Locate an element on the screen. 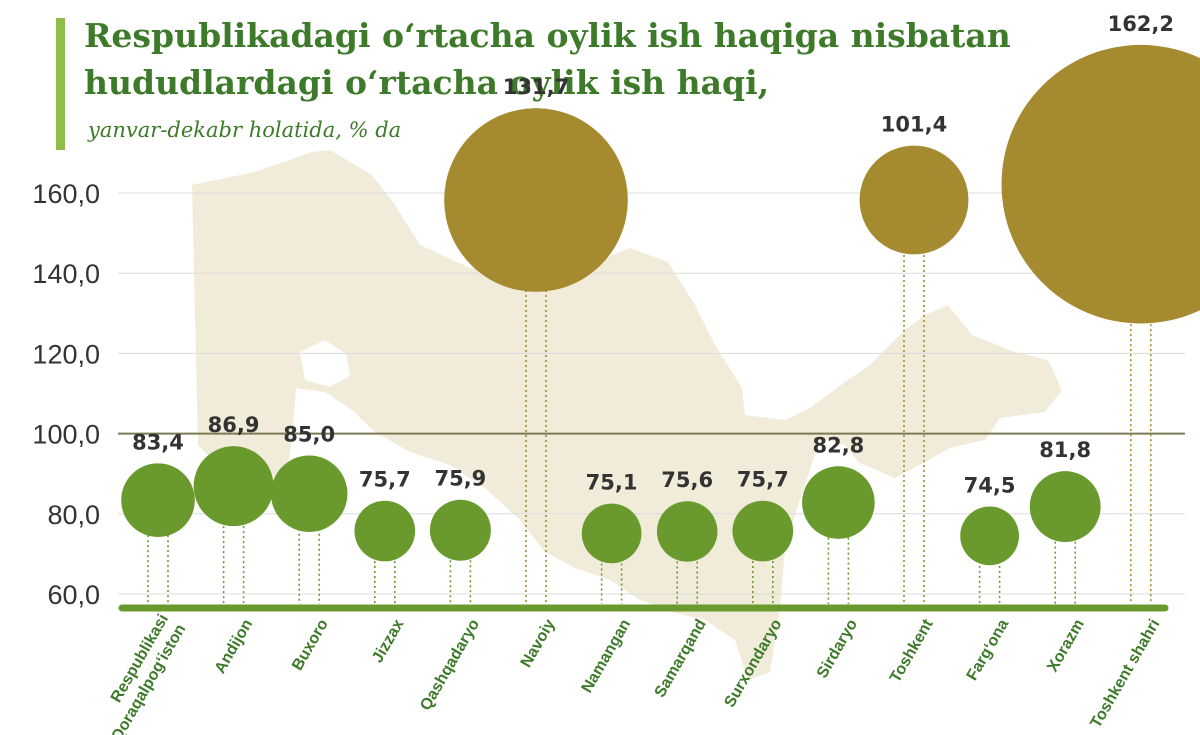 Image resolution: width=1200 pixels, height=735 pixels. x-category-label: Farg‘ona is located at coordinates (988, 649).